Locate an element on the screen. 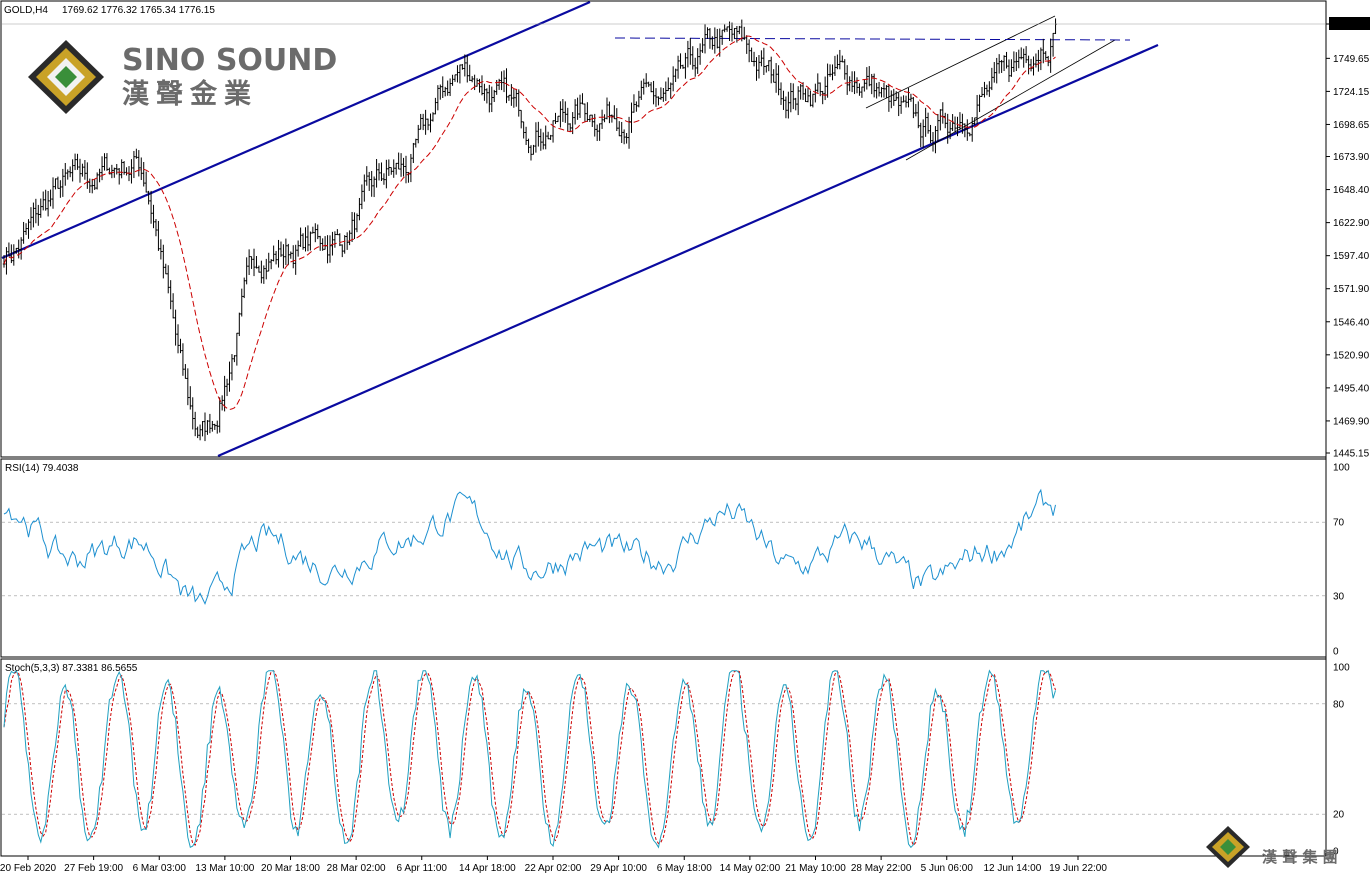 This screenshot has width=1371, height=876. rsi-label: RSI(14) 79.4038 is located at coordinates (42, 468).